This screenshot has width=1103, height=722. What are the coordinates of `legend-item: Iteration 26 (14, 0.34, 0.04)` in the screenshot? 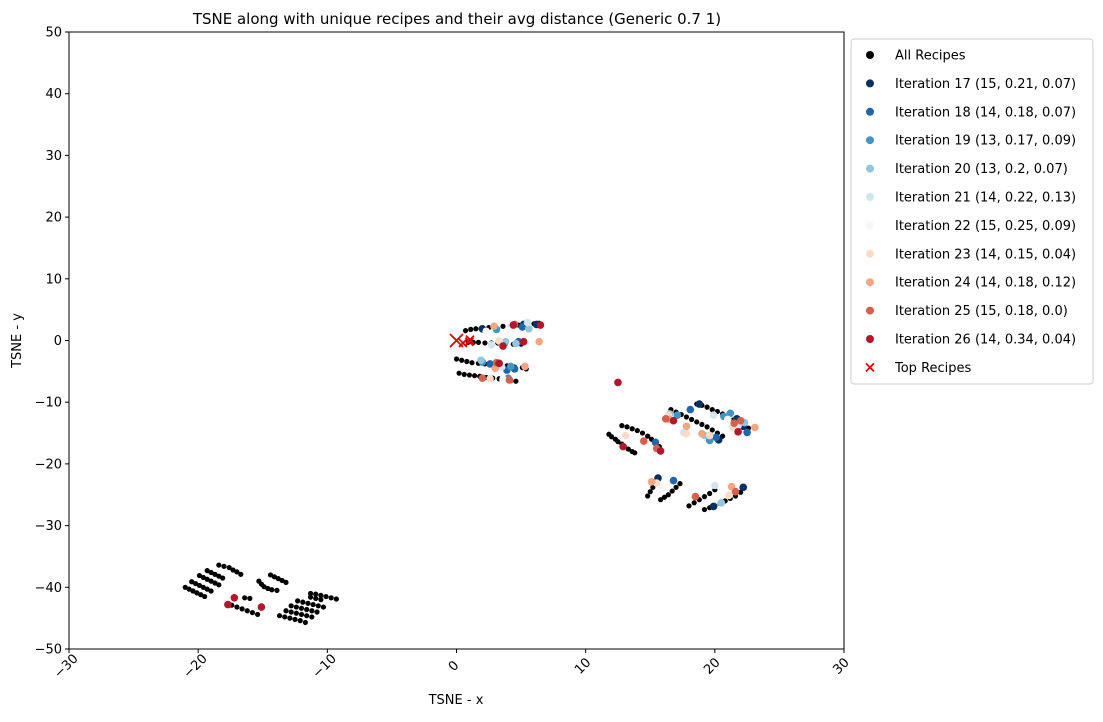 It's located at (971, 340).